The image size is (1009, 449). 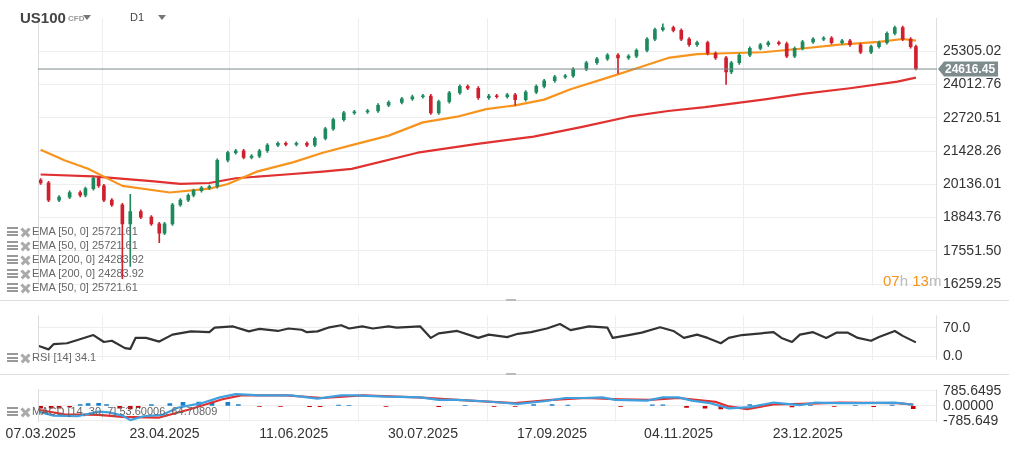 I want to click on x-tick-label: 30.07.2025, so click(x=423, y=433).